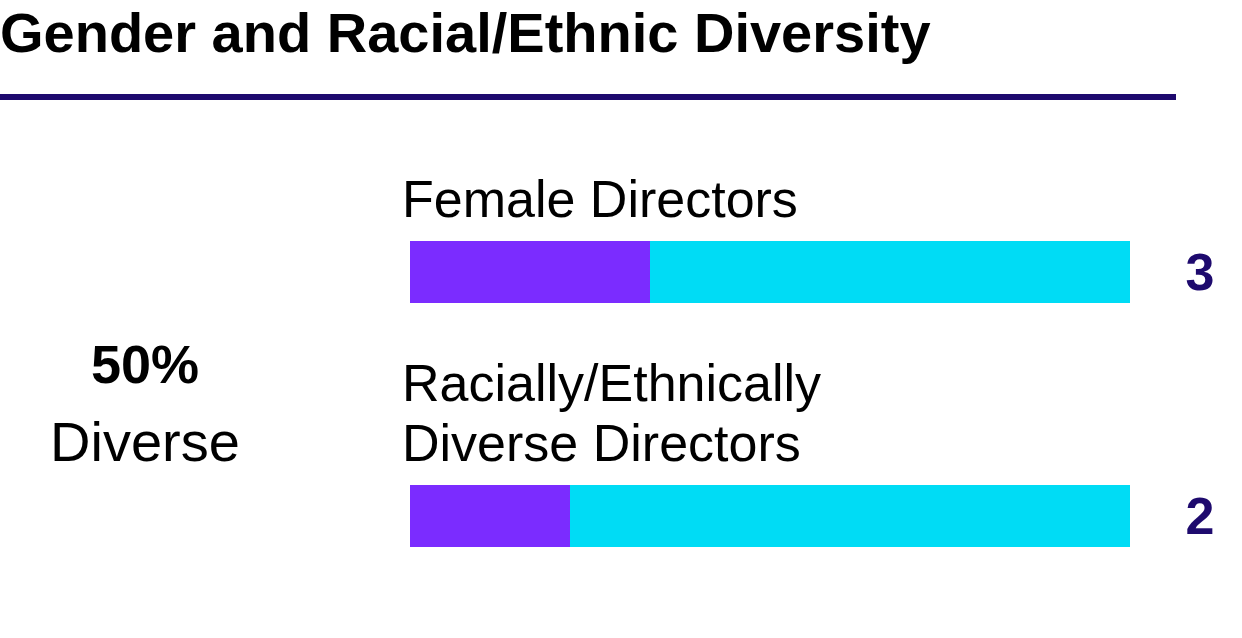  Describe the element at coordinates (145, 364) in the screenshot. I see `text: 50%` at that location.